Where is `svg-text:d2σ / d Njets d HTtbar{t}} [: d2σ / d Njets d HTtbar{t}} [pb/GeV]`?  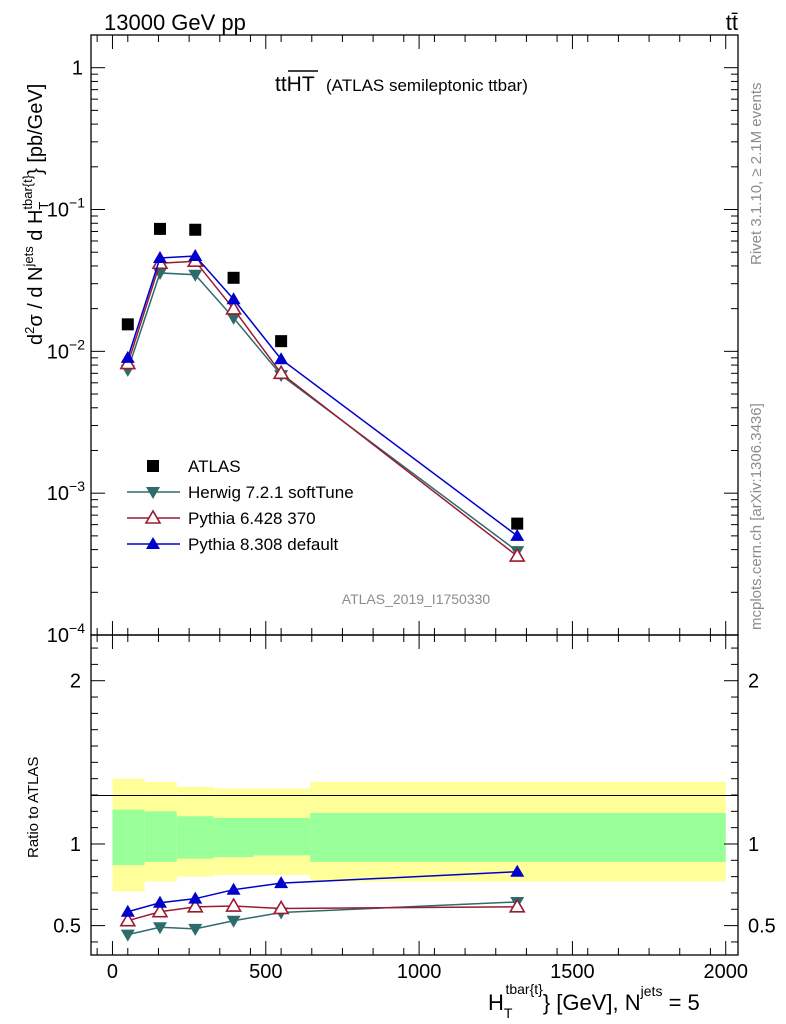 svg-text:d2σ / d Njets d HTtbar{t}} [: d2σ / d Njets d HTtbar{t}} [pb/GeV] is located at coordinates (35, 214).